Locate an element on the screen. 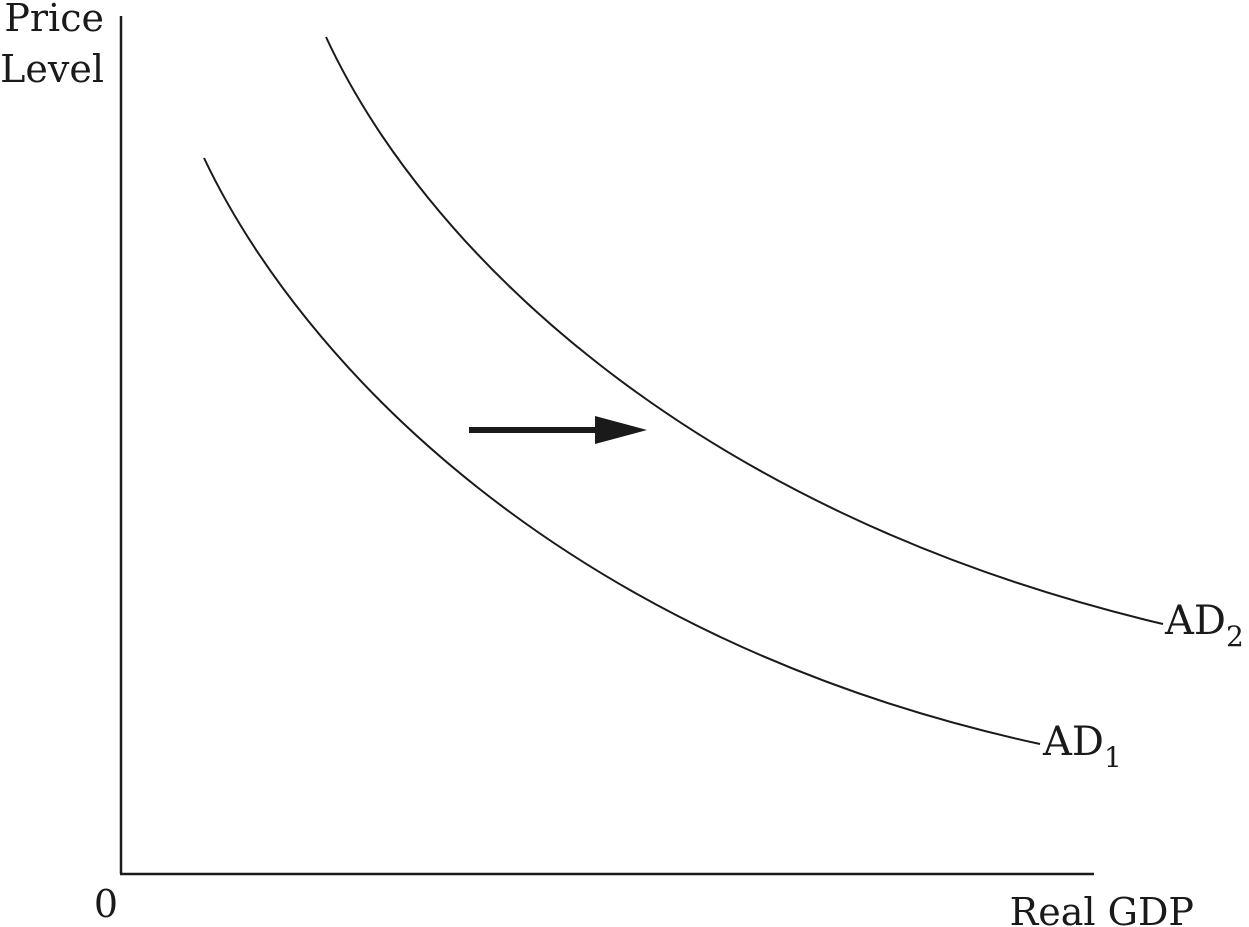  origin-label: 0 is located at coordinates (106, 904).